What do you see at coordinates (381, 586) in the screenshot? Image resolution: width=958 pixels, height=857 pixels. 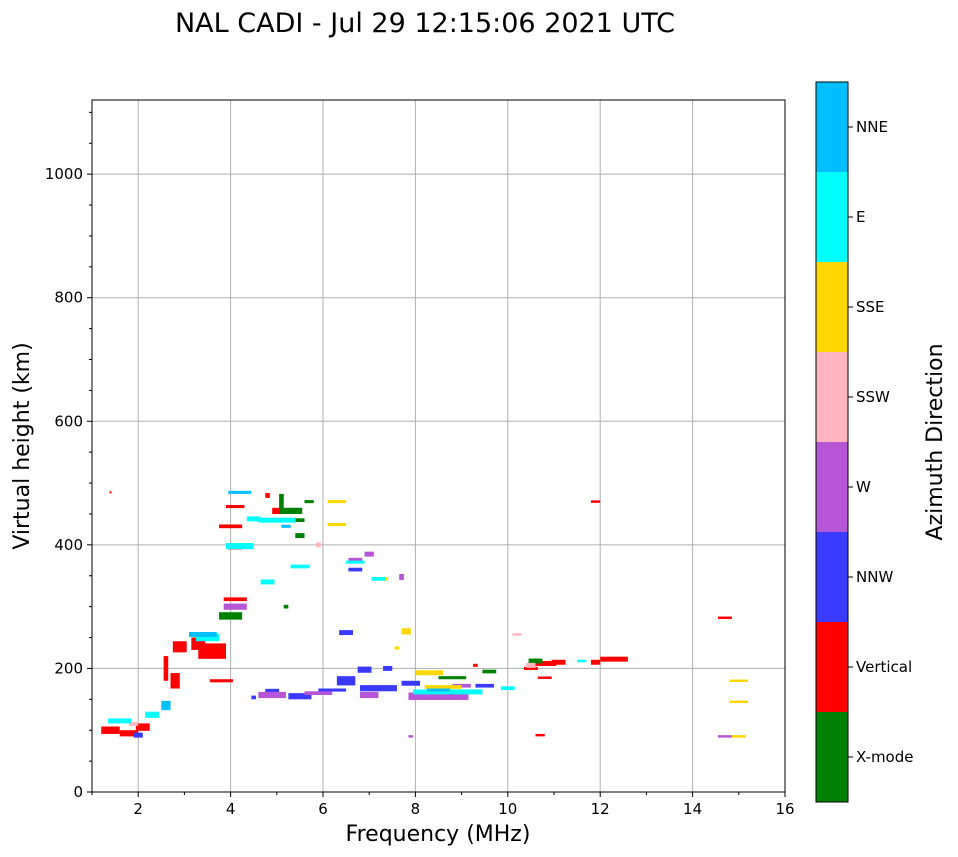 I see `series-x-mode` at bounding box center [381, 586].